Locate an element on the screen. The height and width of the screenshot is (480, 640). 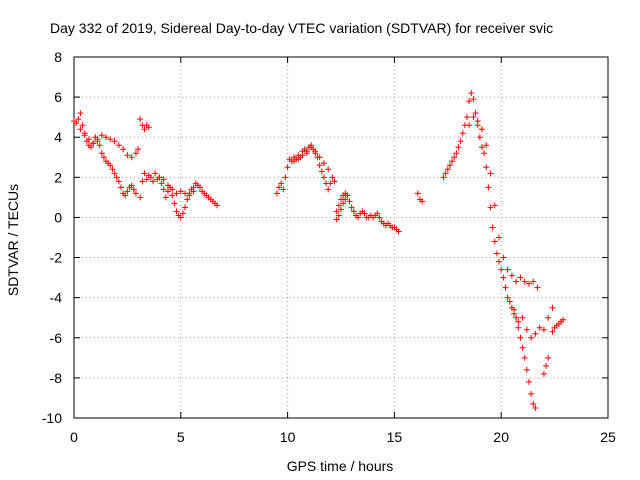
y-tick-label: -2 is located at coordinates (56, 258).